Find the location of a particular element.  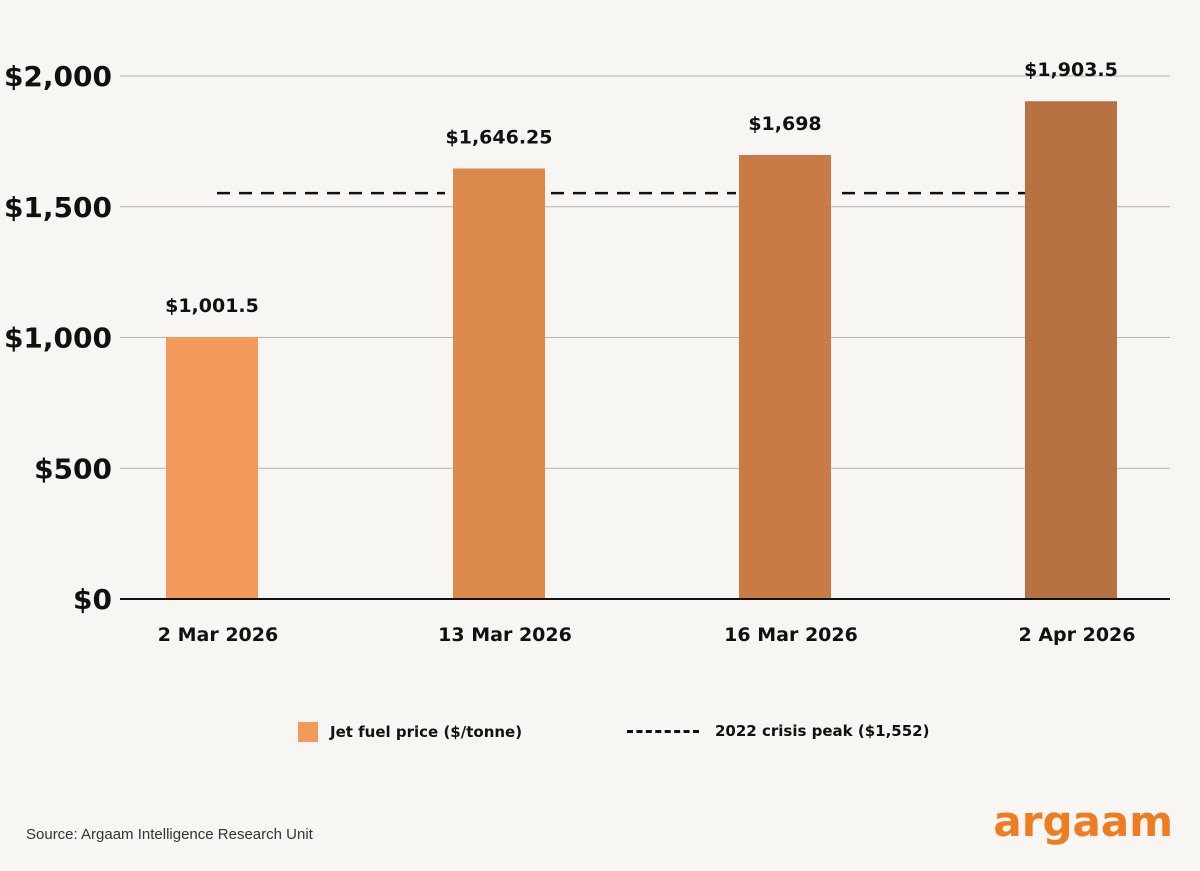

legend-item-jet-fuel: Jet fuel price ($/tonne) is located at coordinates (410, 732).